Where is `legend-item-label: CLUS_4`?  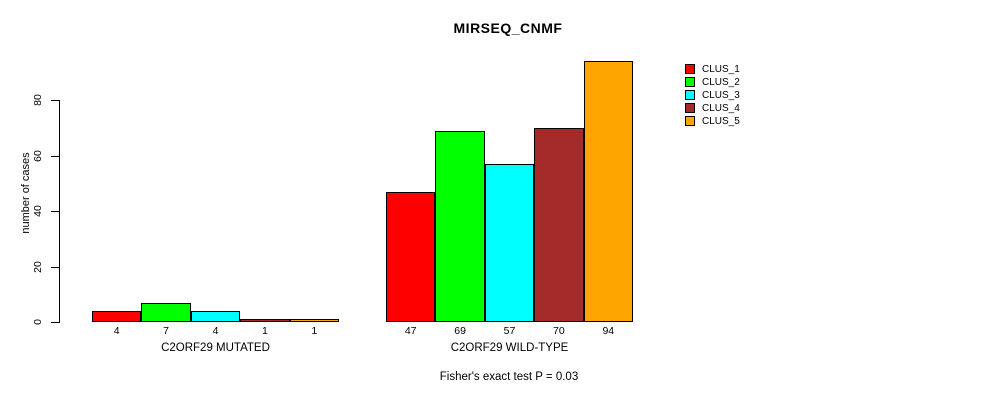 legend-item-label: CLUS_4 is located at coordinates (721, 108).